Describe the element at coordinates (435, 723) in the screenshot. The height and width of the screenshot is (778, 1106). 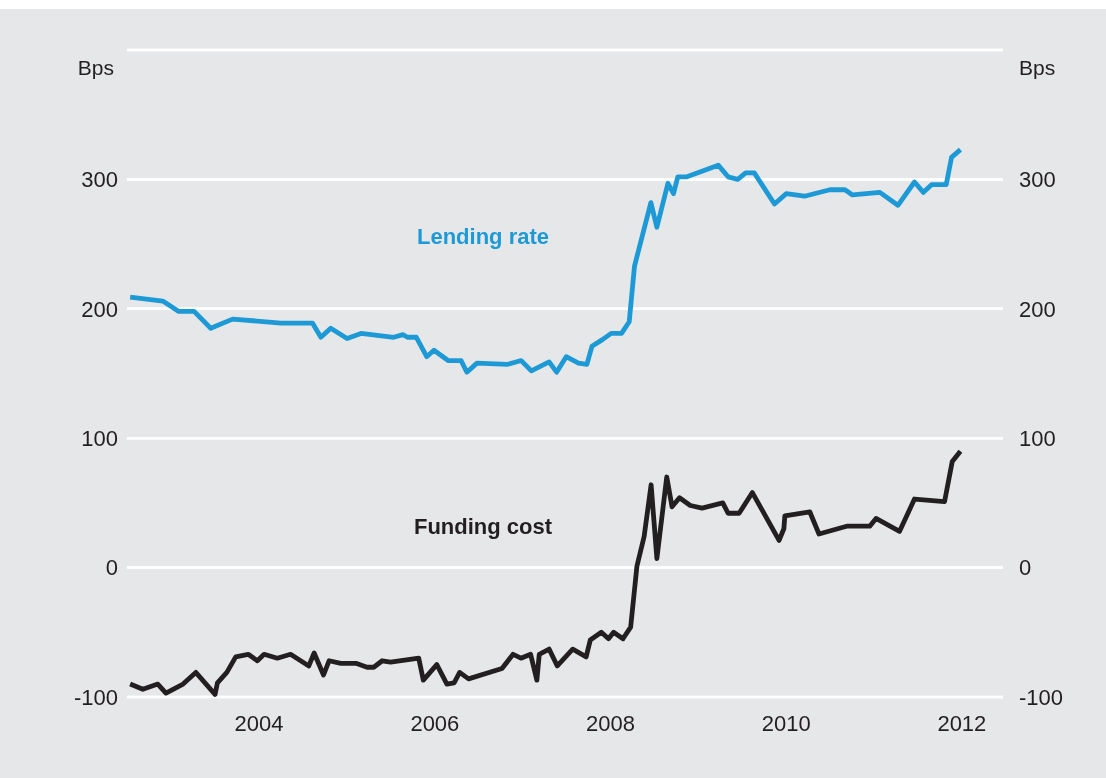
I see `x-tick-label: 2006` at that location.